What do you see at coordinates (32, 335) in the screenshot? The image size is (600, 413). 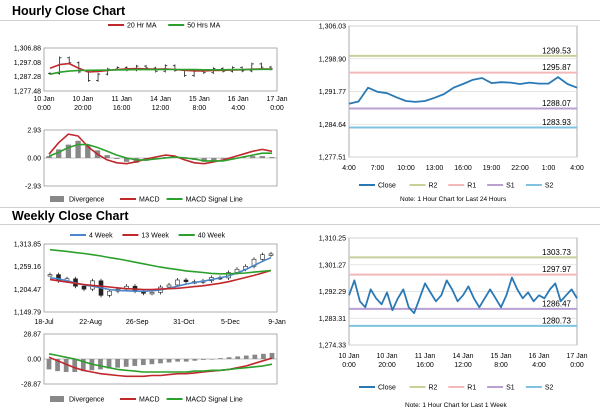 I see `y-tick-label: 28.87` at bounding box center [32, 335].